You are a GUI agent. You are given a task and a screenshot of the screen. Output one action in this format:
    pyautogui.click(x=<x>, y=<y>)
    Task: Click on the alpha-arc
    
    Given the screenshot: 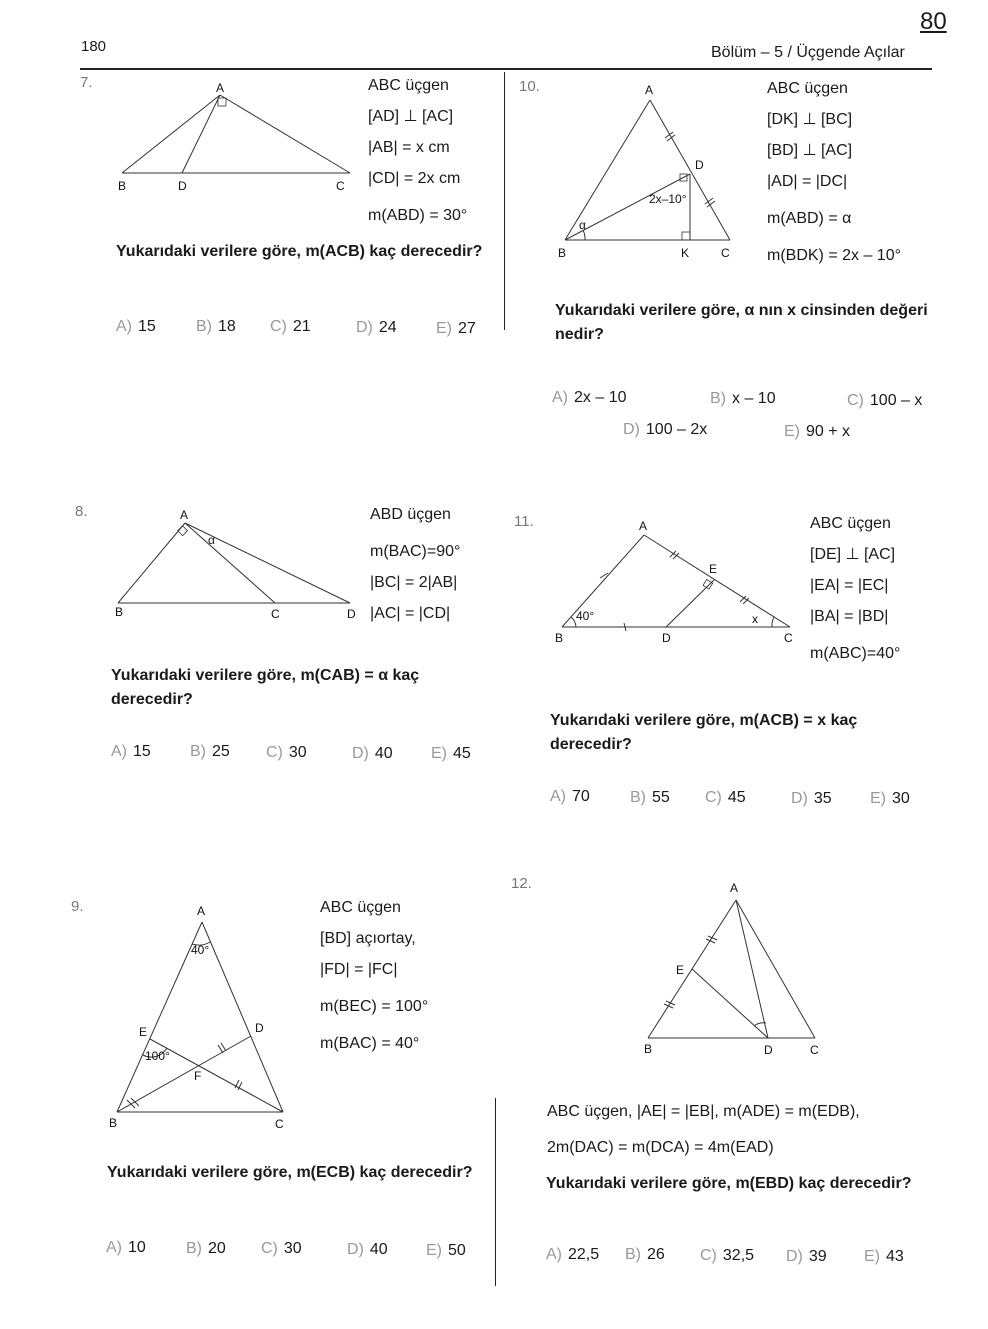 What is the action you would take?
    pyautogui.click(x=584, y=235)
    